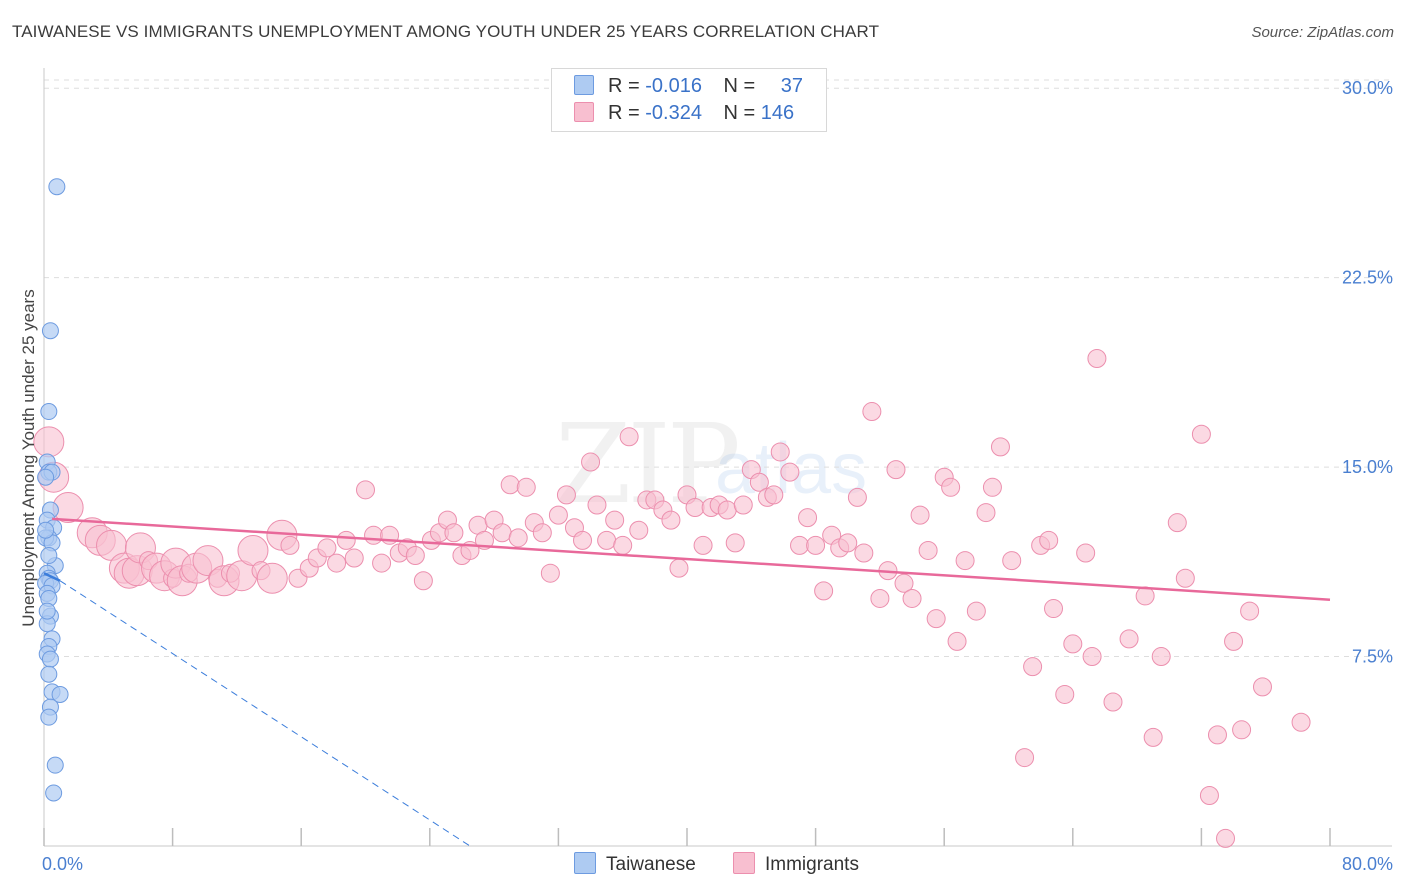  What do you see at coordinates (584, 85) in the screenshot?
I see `taiwanese-swatch` at bounding box center [584, 85].